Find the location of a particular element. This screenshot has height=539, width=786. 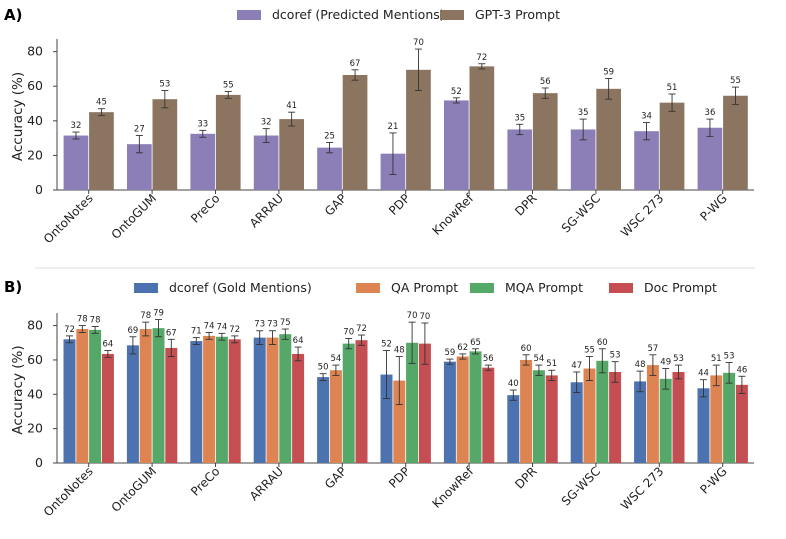

bar-qa-prompt-sg-wsc is located at coordinates (589, 415).